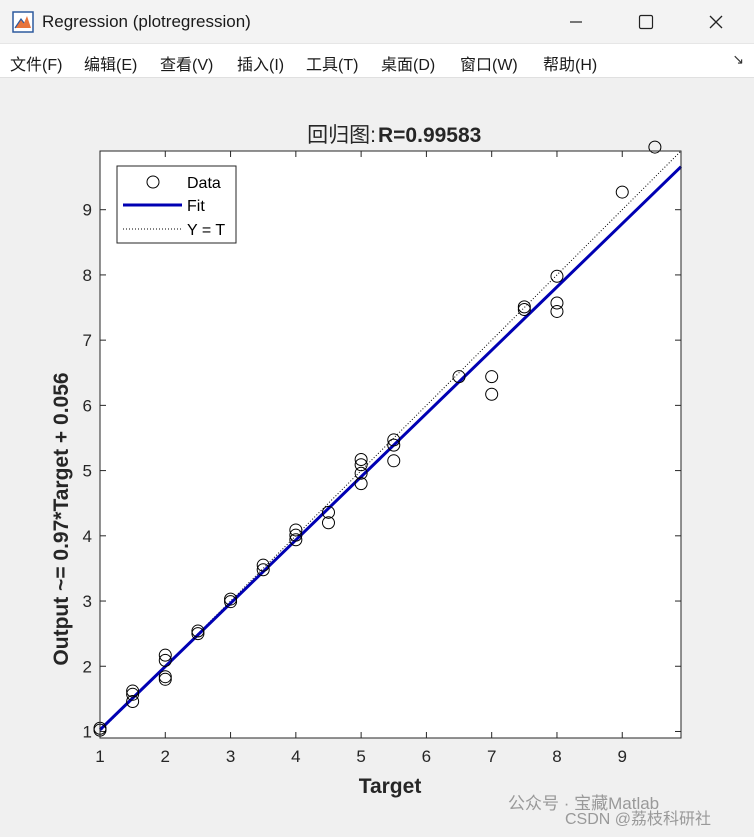 This screenshot has height=837, width=754. What do you see at coordinates (360, 756) in the screenshot?
I see `x-tick-label: 5` at bounding box center [360, 756].